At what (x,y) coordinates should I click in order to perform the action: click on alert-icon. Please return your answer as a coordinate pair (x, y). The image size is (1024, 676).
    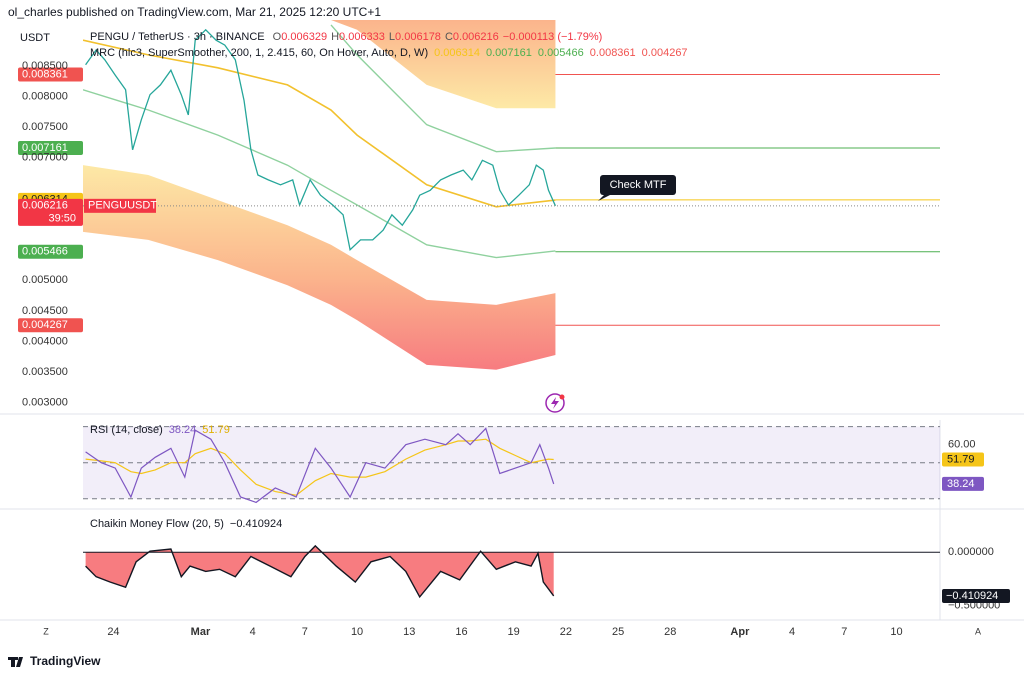
    Looking at the image, I should click on (555, 403).